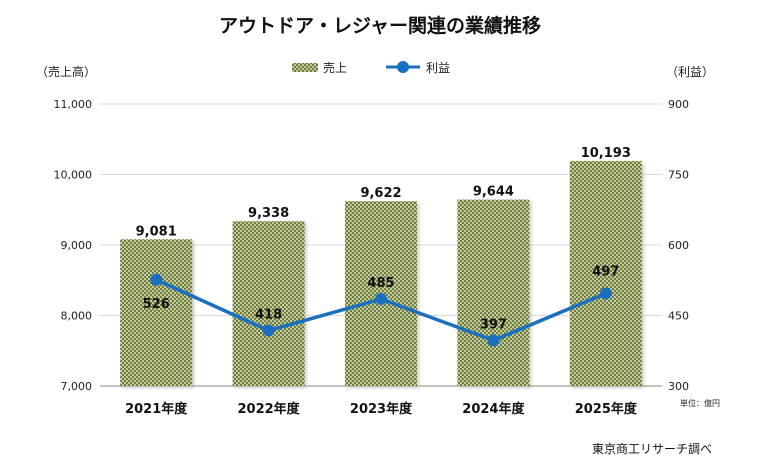 Image resolution: width=759 pixels, height=471 pixels. What do you see at coordinates (380, 193) in the screenshot?
I see `sales-value-label: 9,622` at bounding box center [380, 193].